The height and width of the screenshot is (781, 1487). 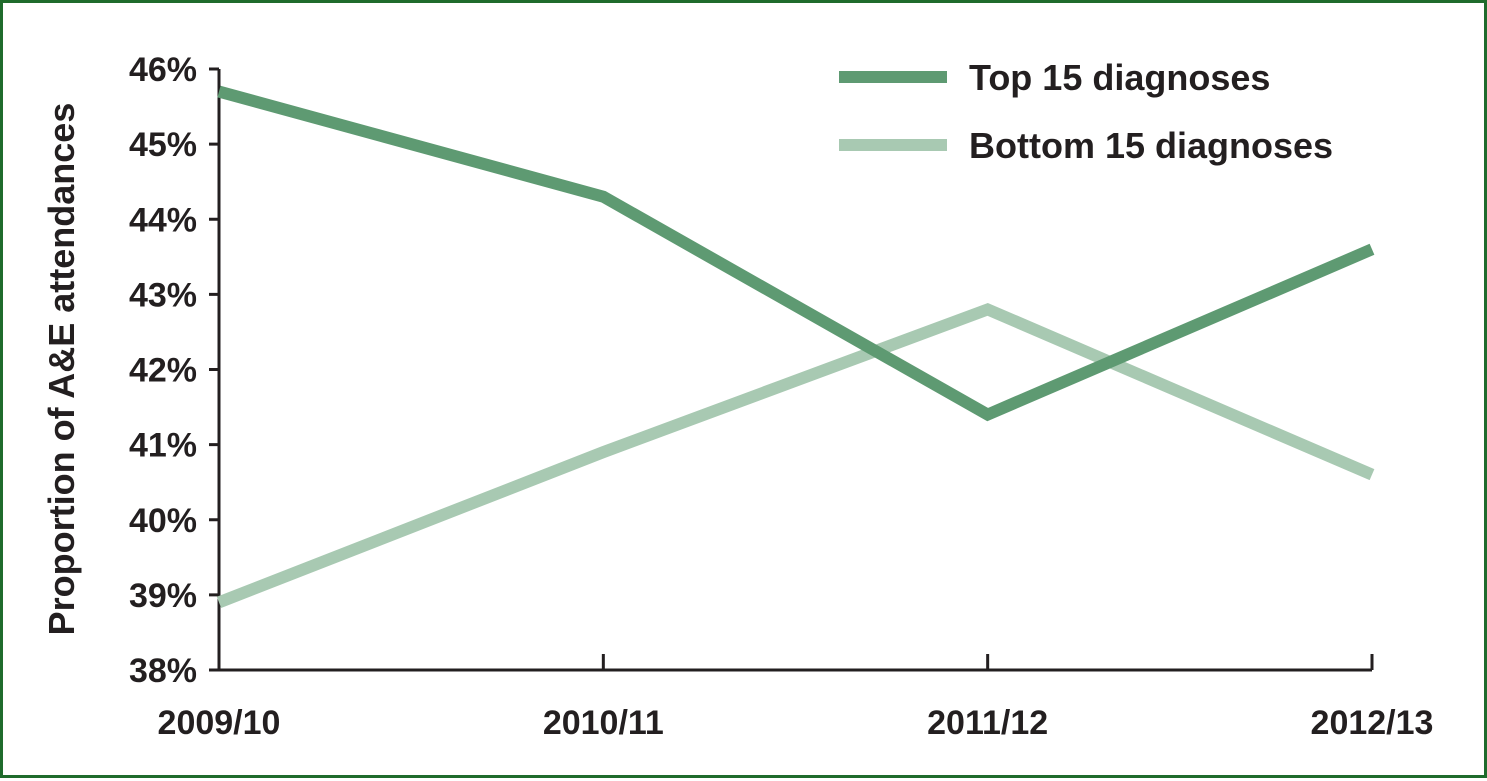 What do you see at coordinates (163, 371) in the screenshot?
I see `y-tick-label: 42%` at bounding box center [163, 371].